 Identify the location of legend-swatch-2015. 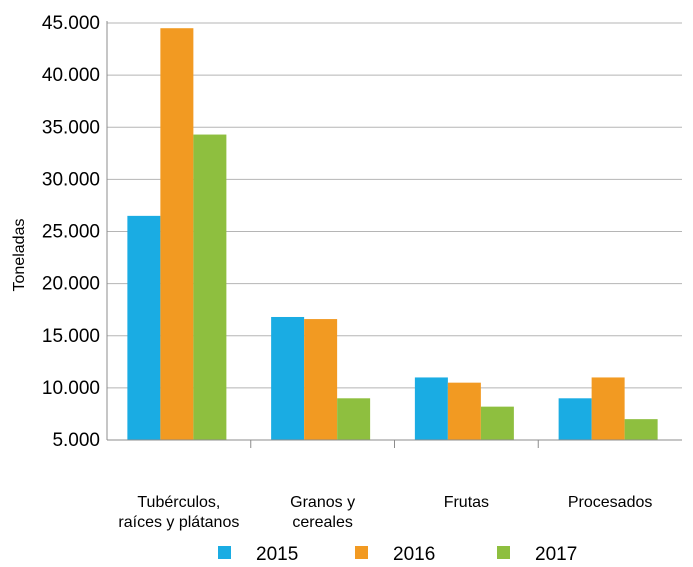
(224, 552).